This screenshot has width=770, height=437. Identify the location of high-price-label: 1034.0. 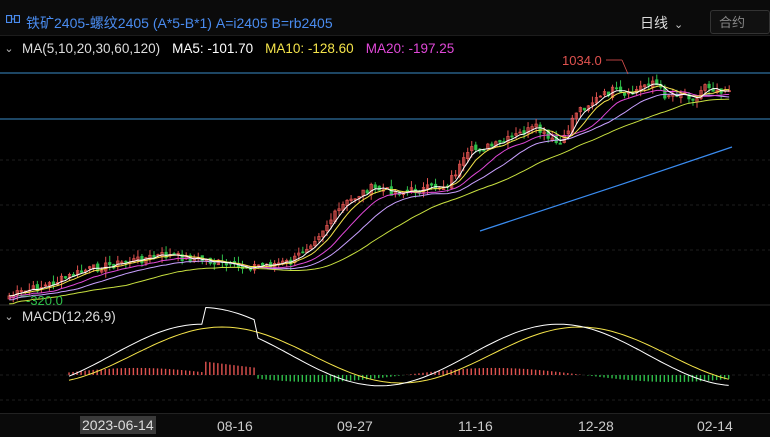
(582, 60).